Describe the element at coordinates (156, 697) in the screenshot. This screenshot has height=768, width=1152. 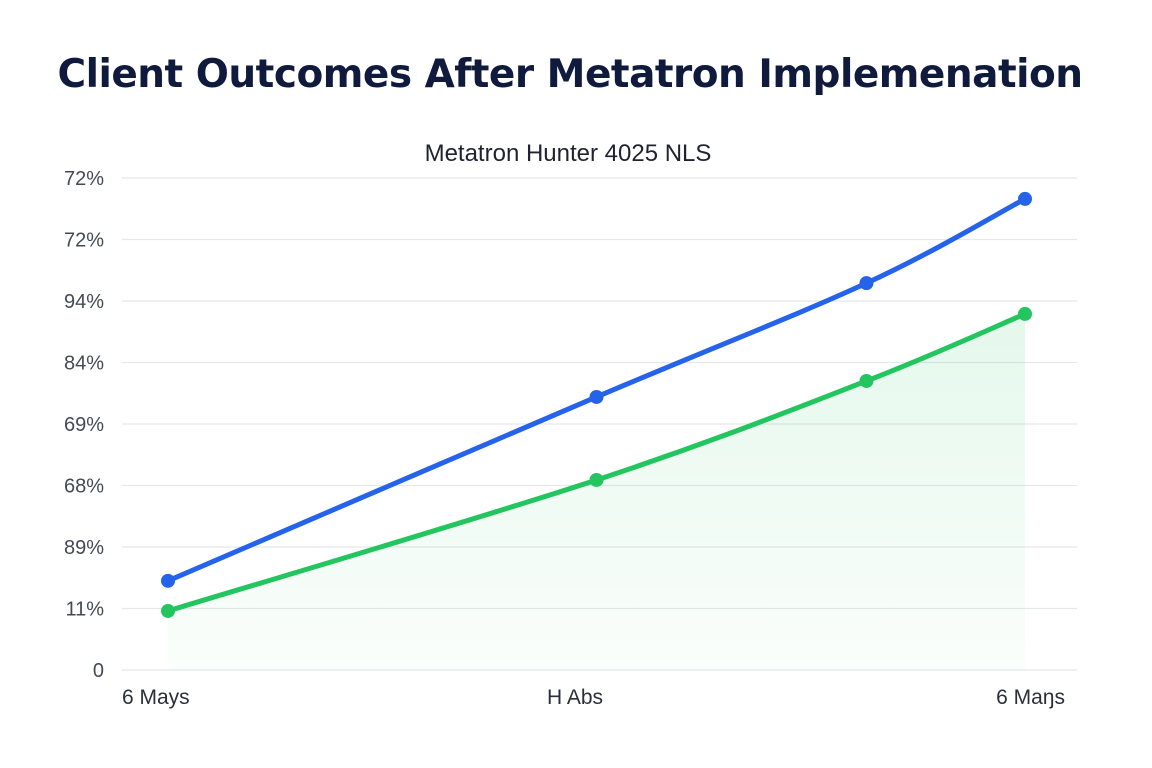
I see `x-tick-label: 6 Mays` at that location.